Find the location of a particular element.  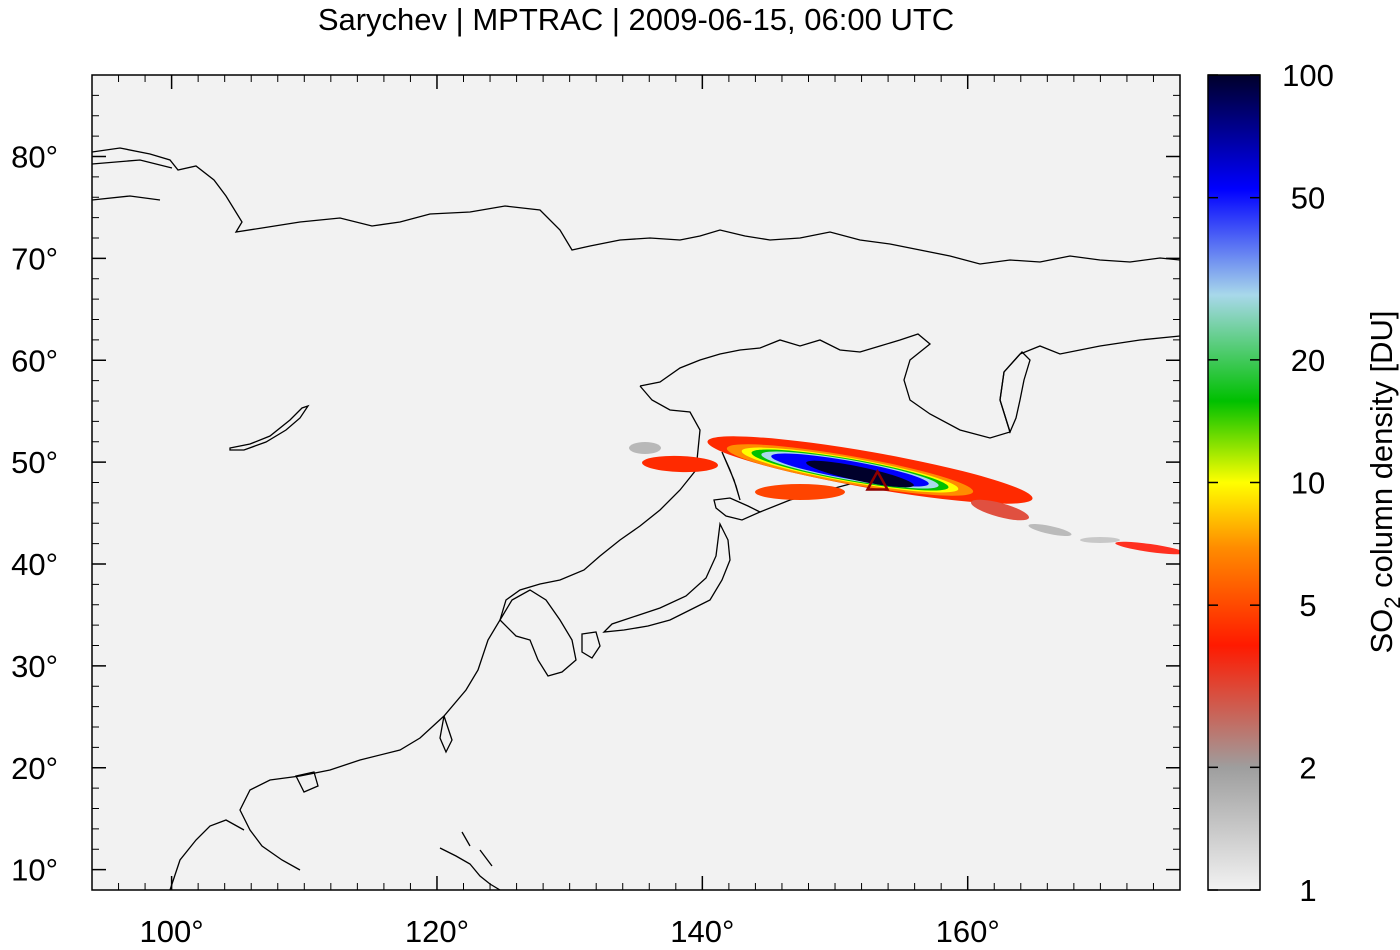

volcano-marker-icon is located at coordinates (877, 479).